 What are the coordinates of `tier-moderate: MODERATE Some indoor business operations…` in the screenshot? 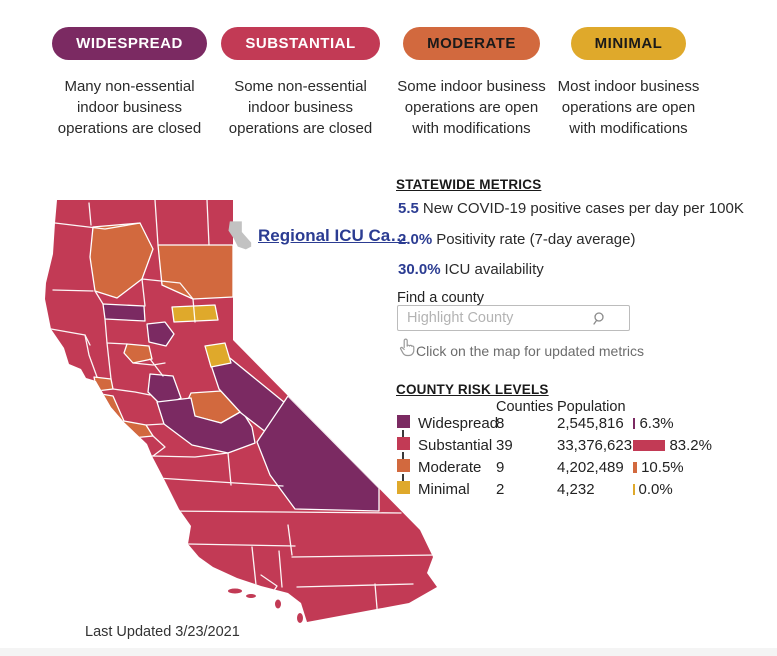 It's located at (471, 83).